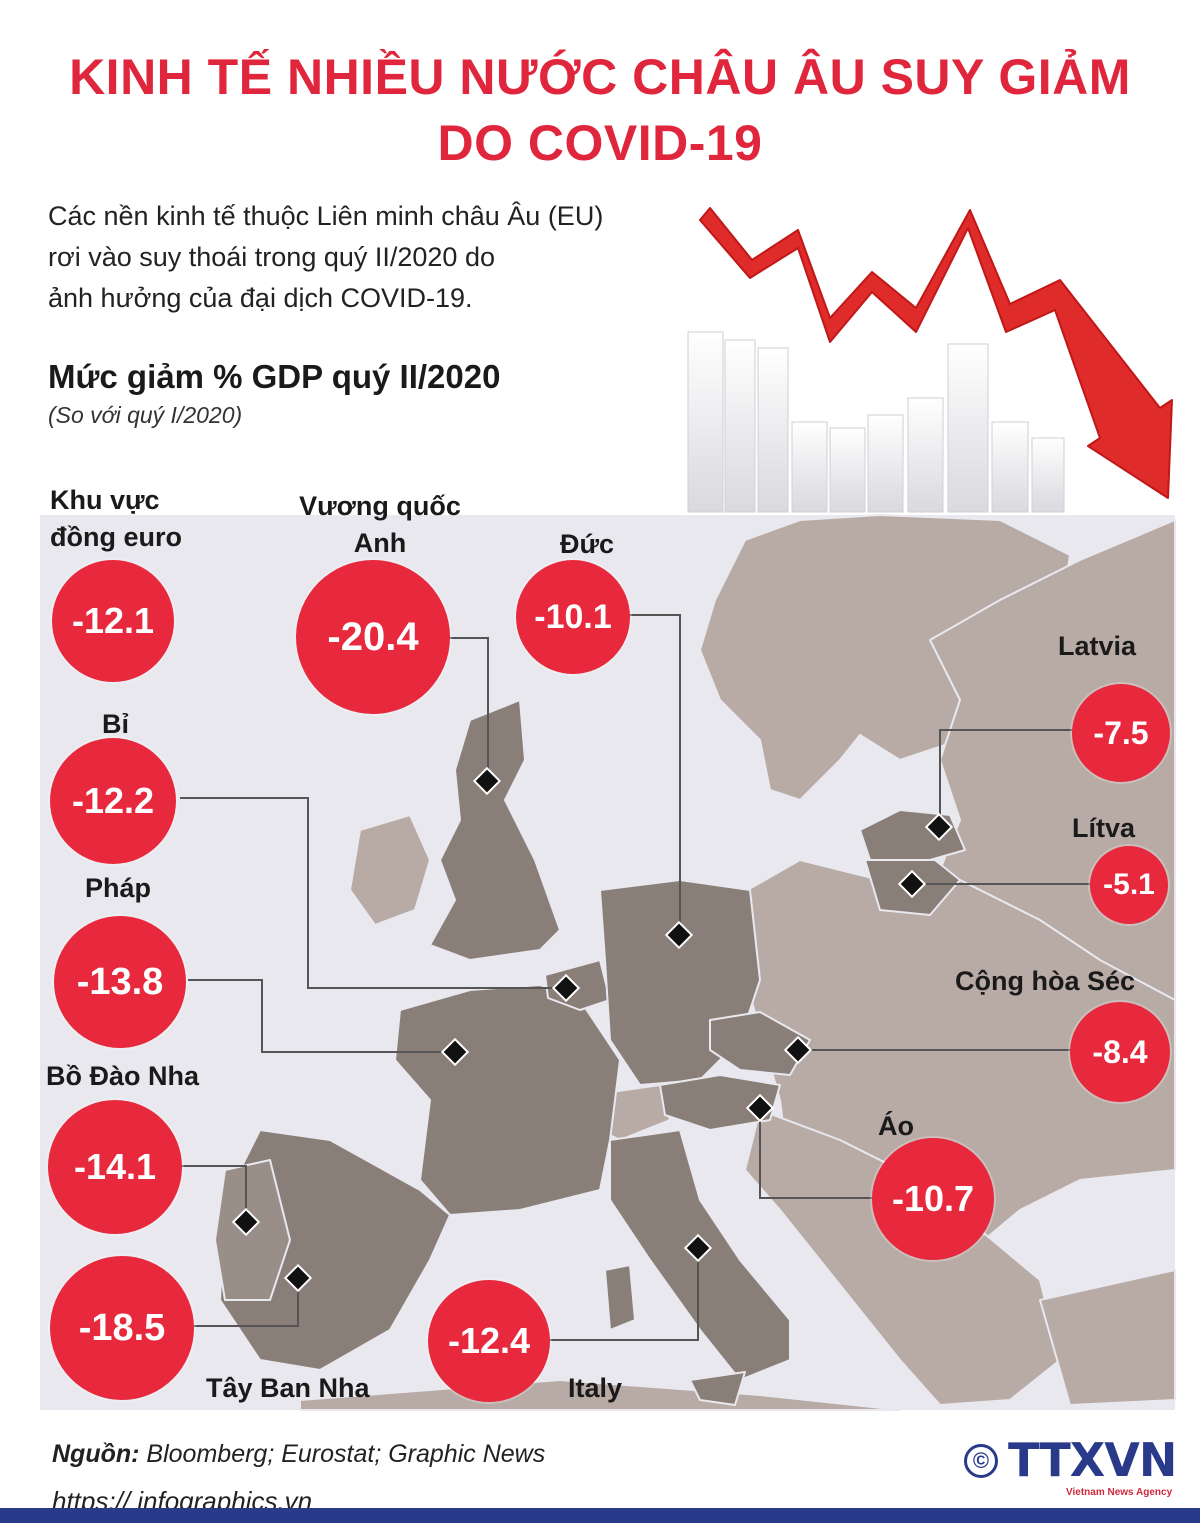 This screenshot has width=1200, height=1523. Describe the element at coordinates (717, 1388) in the screenshot. I see `land-sicily` at that location.